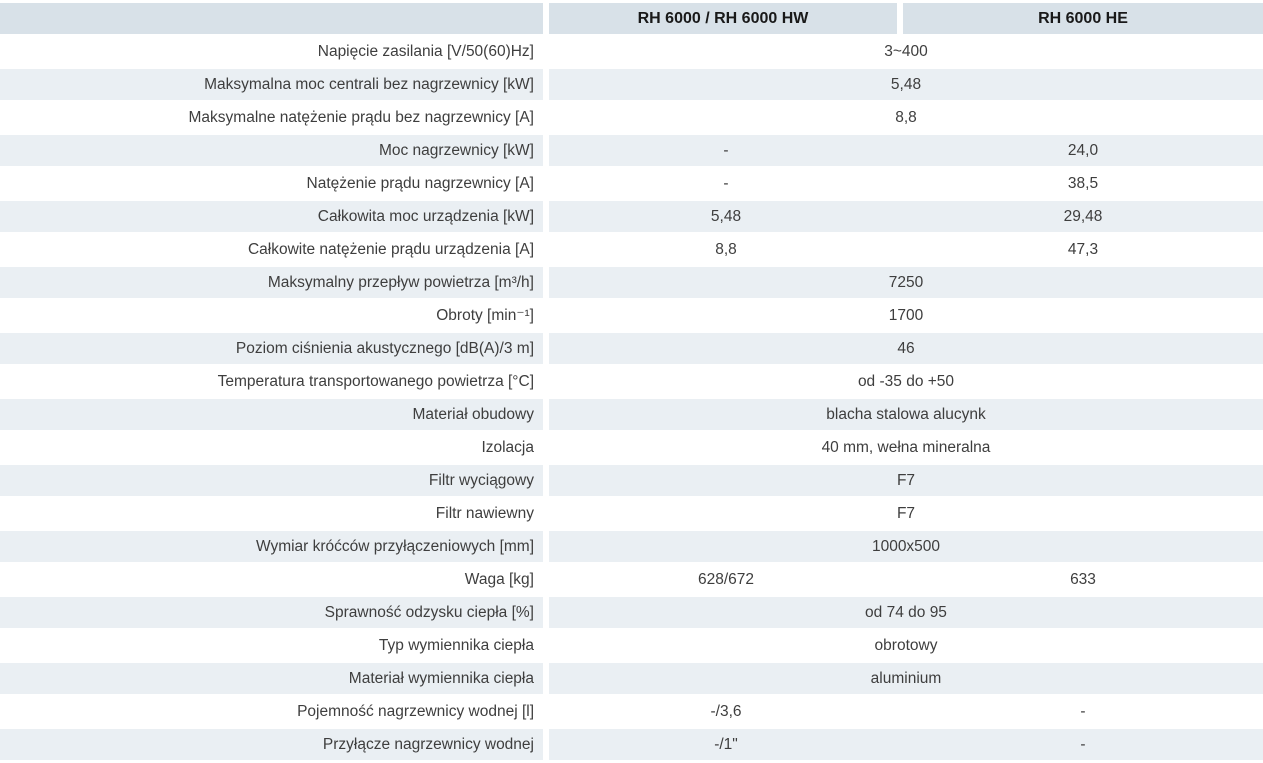 This screenshot has width=1263, height=763. I want to click on header-blank-cell, so click(274, 18).